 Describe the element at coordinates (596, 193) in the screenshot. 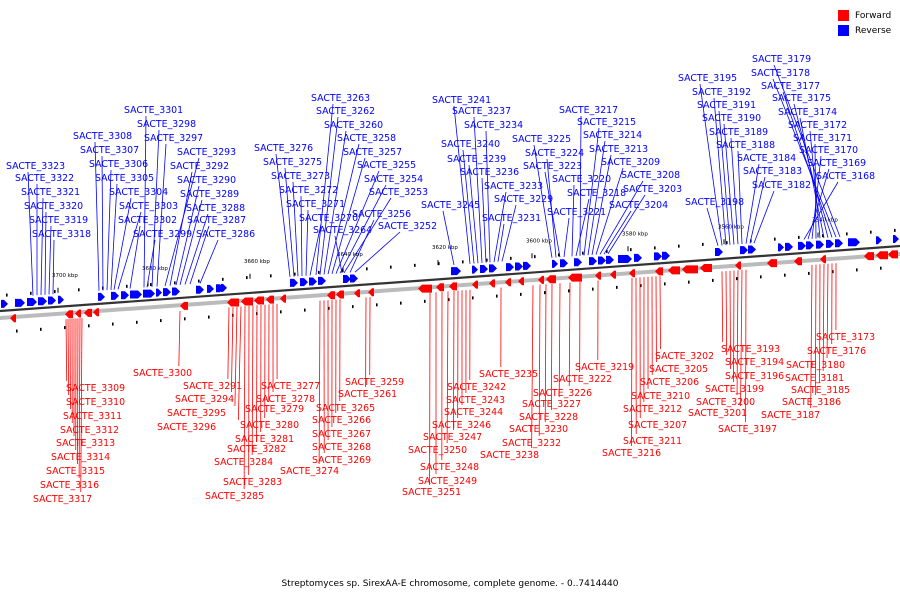

I see `reverse-gene-label: SACTE_3218` at that location.